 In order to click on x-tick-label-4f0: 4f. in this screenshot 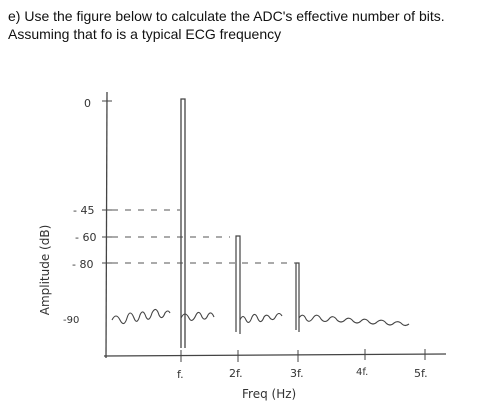, I will do `click(362, 372)`.